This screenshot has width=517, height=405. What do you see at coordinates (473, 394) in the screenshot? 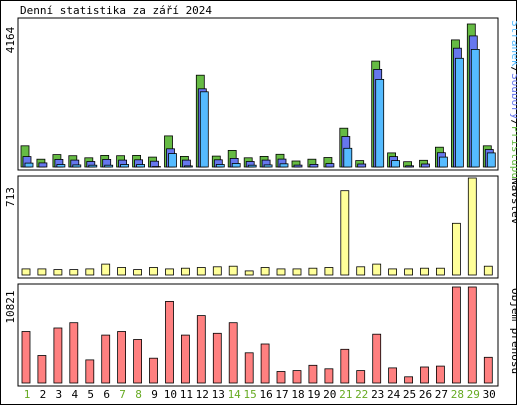
I see `day-label-29: 29` at bounding box center [473, 394].